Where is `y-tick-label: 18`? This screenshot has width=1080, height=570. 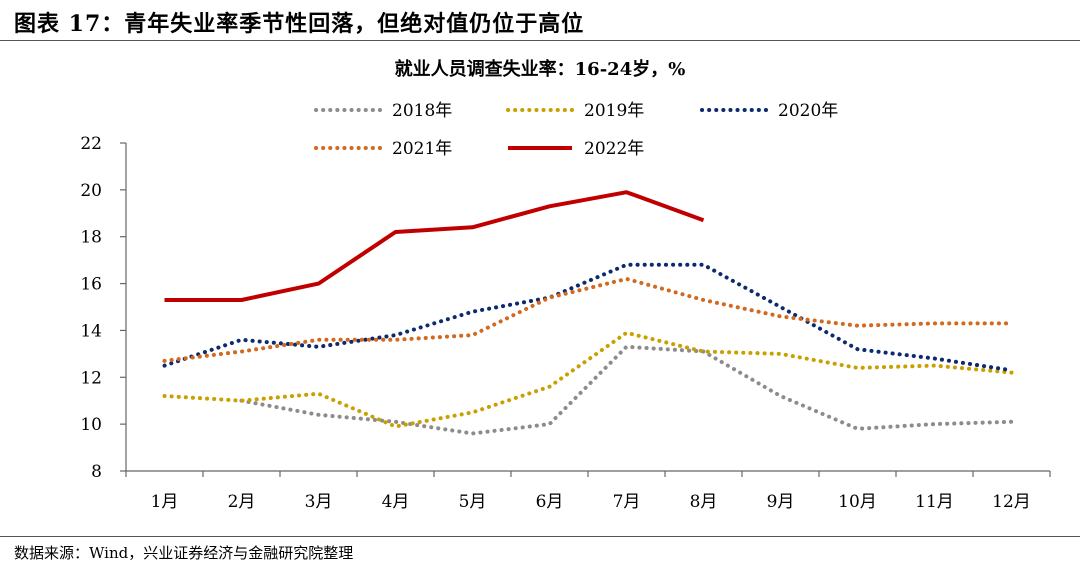
y-tick-label: 18 is located at coordinates (91, 238).